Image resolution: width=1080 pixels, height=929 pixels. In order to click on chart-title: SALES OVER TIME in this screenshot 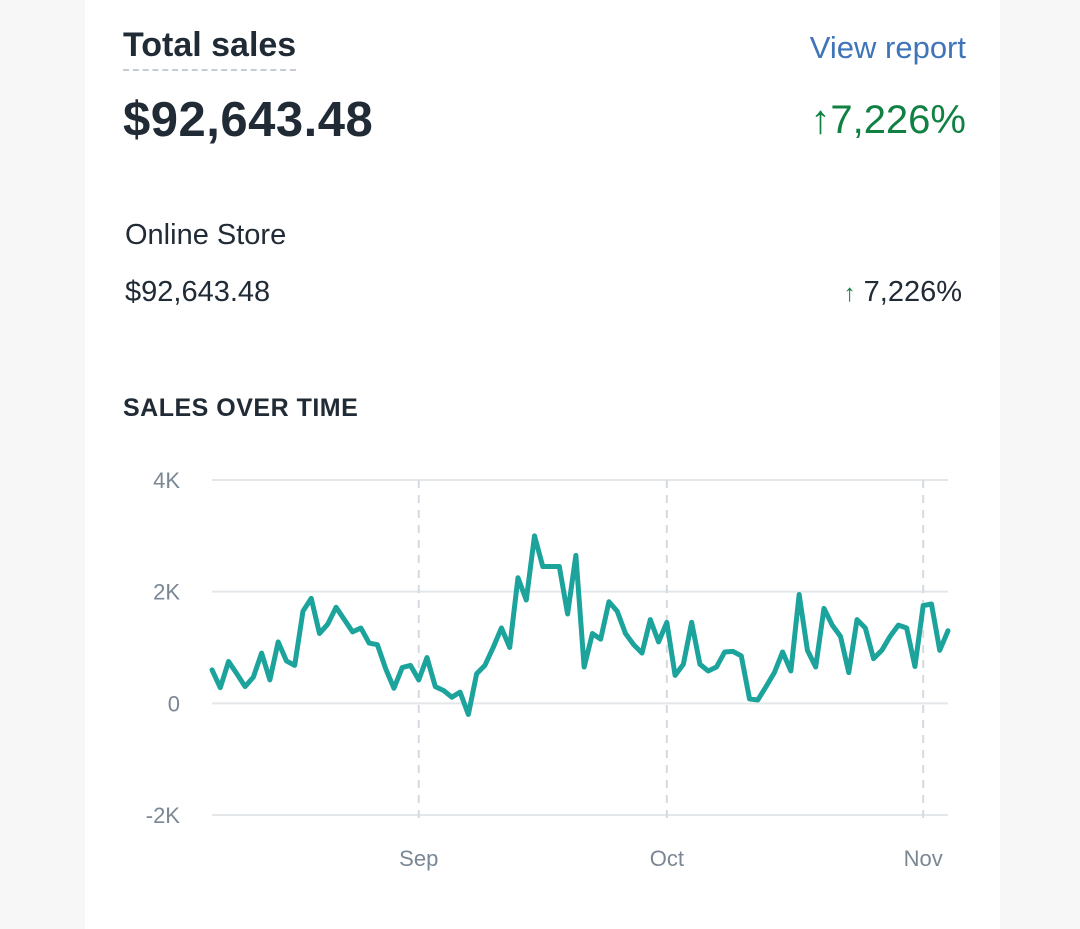, I will do `click(241, 408)`.